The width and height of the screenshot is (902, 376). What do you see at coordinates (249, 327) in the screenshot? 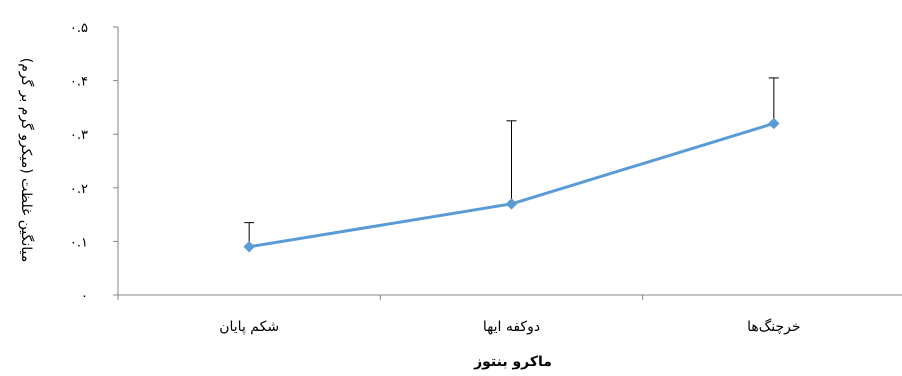
I see `x-category-label: شکم پایان` at bounding box center [249, 327].